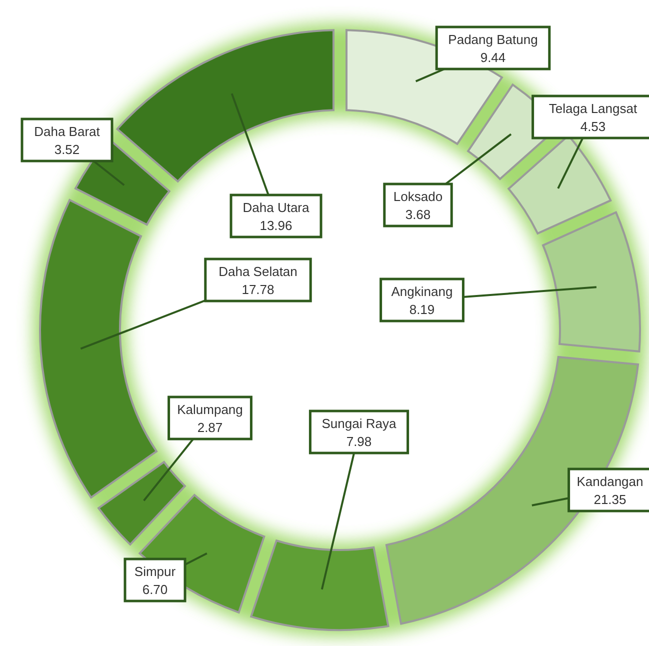 The height and width of the screenshot is (646, 649). Describe the element at coordinates (258, 271) in the screenshot. I see `slice-label: Daha Selatan` at that location.